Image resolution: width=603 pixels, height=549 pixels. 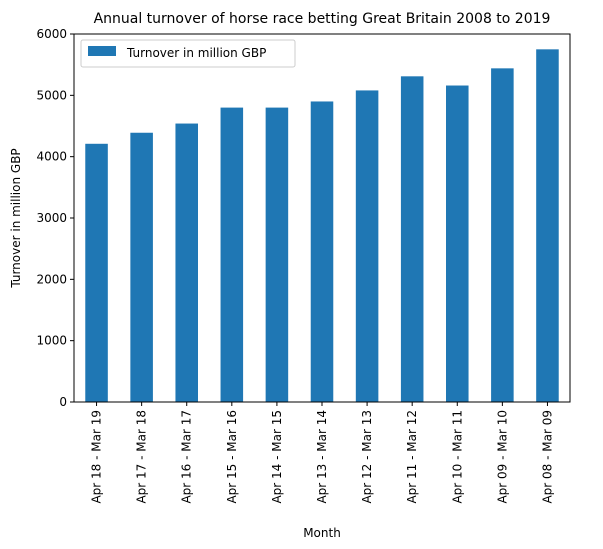 I want to click on x-tick-label: Apr 12 - Mar 13, so click(x=367, y=457).